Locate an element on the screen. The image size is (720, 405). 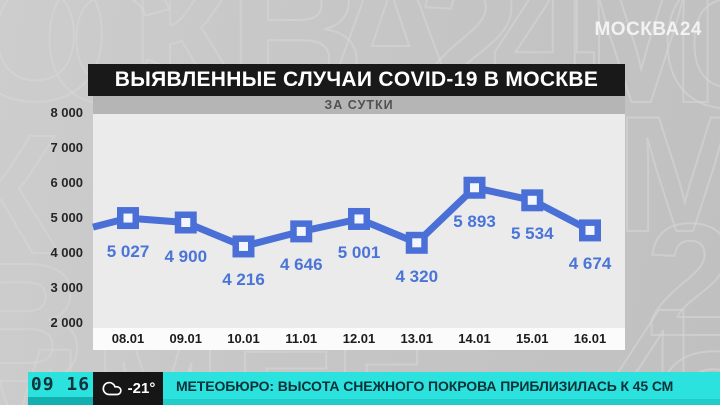
y-axis: 8 000 7 000 6 000 5 000 4 000 3 000 2 000 is located at coordinates (44, 217).